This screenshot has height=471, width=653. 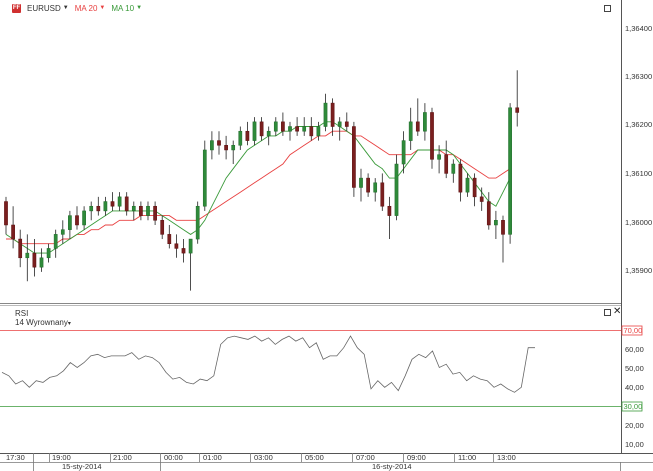 What do you see at coordinates (268, 364) in the screenshot?
I see `rsi-plot` at bounding box center [268, 364].